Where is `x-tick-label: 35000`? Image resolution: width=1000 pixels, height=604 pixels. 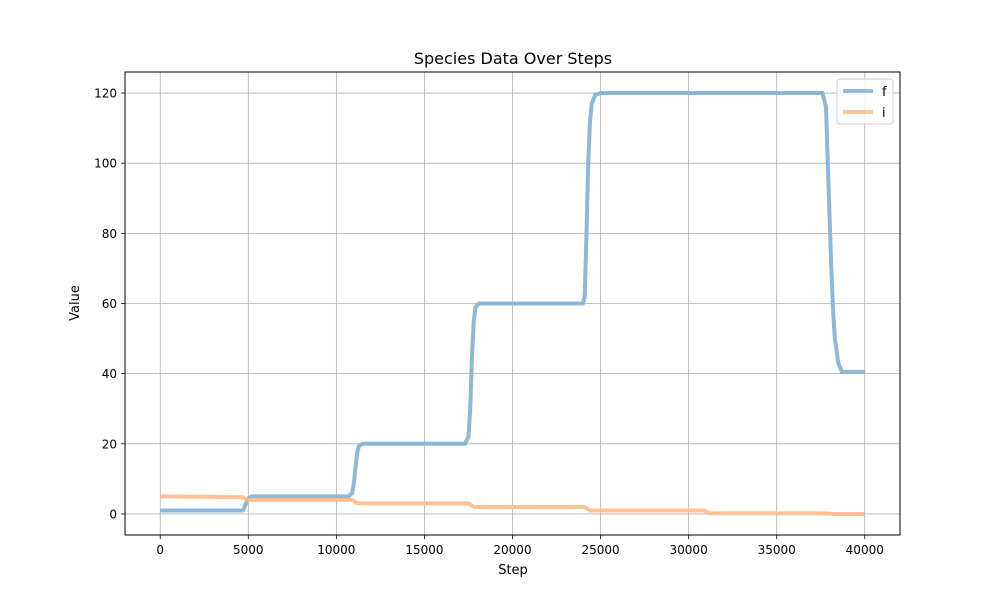
x-tick-label: 35000 is located at coordinates (777, 550).